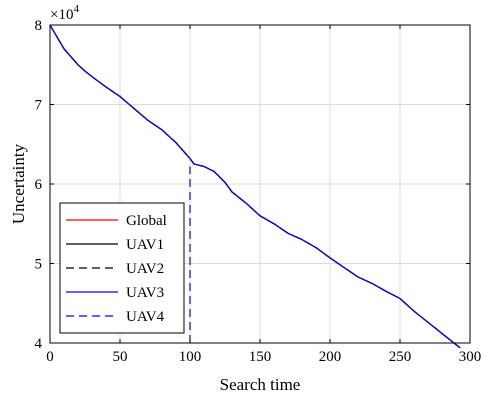  What do you see at coordinates (146, 221) in the screenshot?
I see `legend-label-global: Global` at bounding box center [146, 221].